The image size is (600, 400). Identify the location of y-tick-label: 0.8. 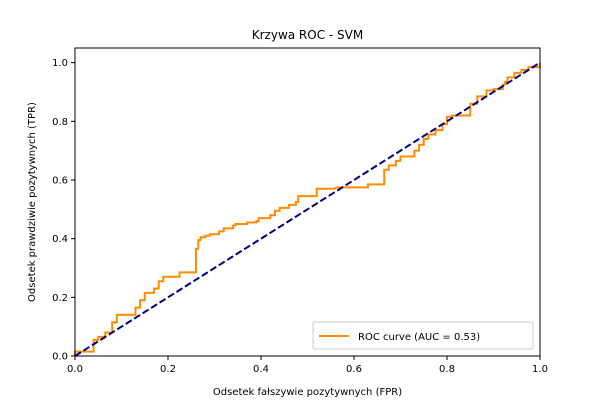
(60, 122).